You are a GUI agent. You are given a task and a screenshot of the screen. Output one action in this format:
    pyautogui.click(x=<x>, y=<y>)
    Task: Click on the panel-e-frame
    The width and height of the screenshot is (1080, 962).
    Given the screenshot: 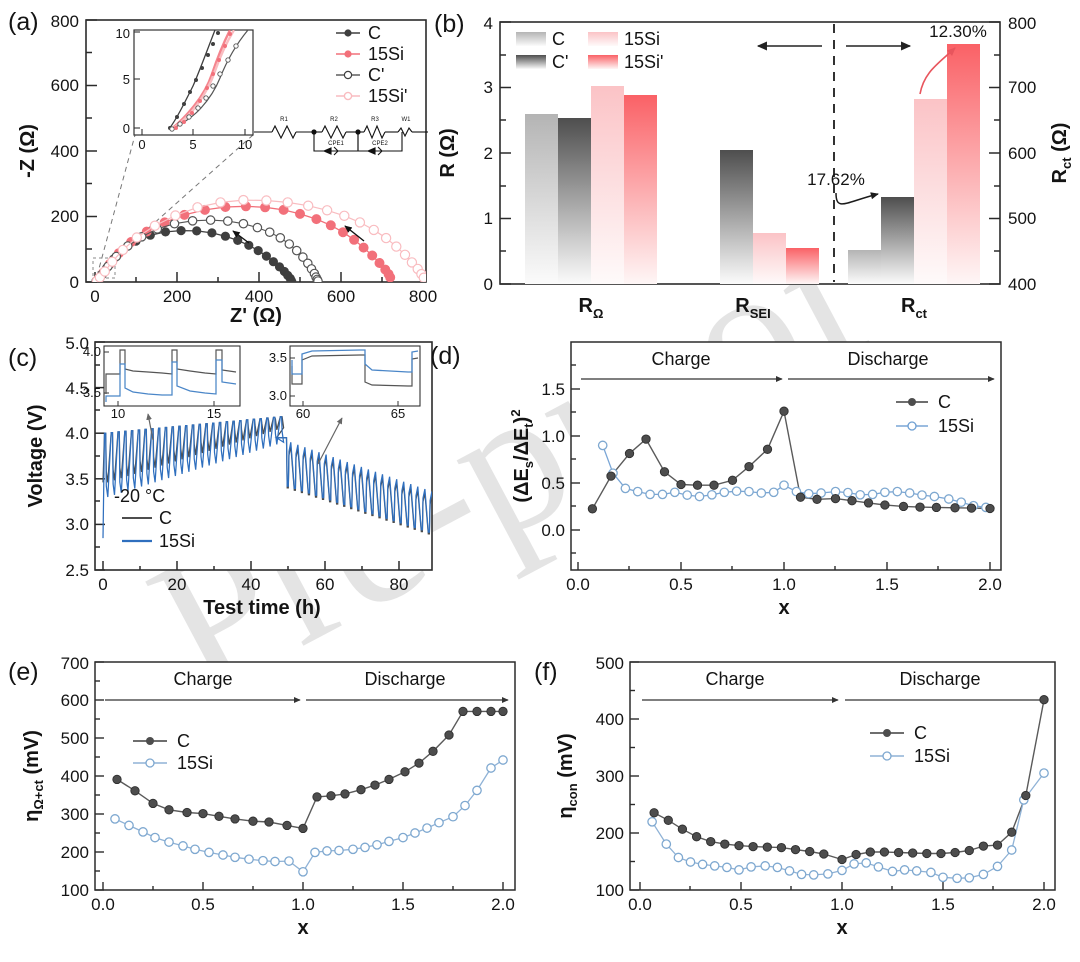 What is the action you would take?
    pyautogui.click(x=305, y=776)
    